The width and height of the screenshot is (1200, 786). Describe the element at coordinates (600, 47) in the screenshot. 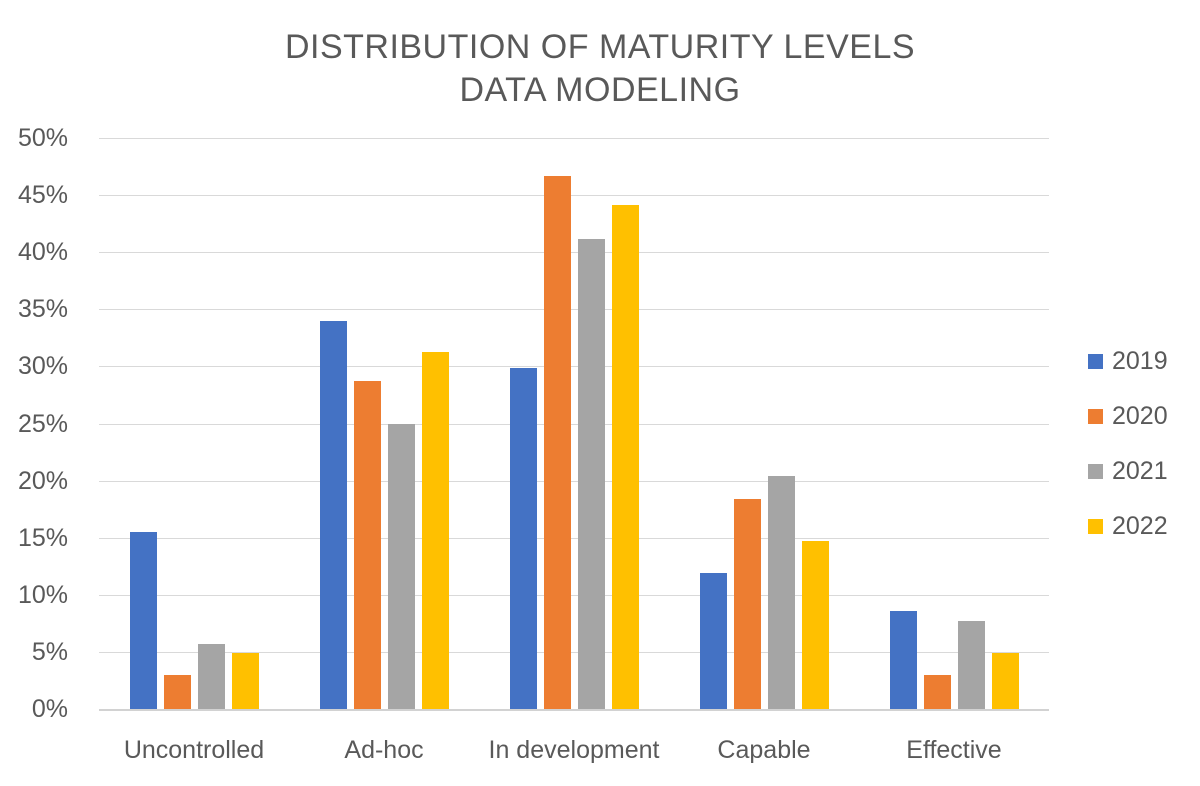

I see `chart-title-line1: DISTRIBUTION OF MATURITY LEVELS` at that location.